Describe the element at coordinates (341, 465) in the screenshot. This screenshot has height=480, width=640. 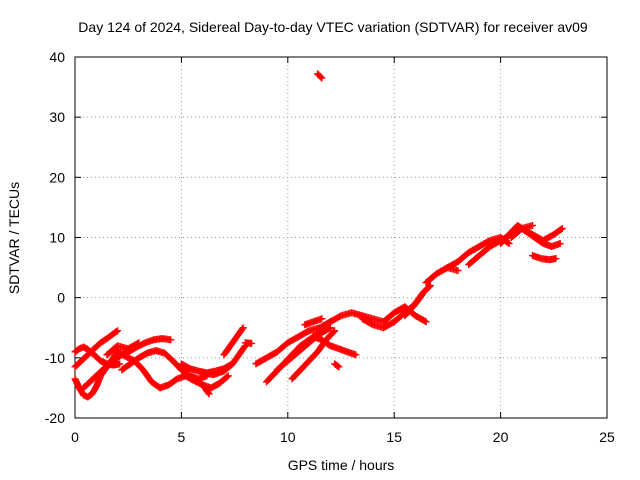
I see `x-axis-label: GPS time / hours` at that location.